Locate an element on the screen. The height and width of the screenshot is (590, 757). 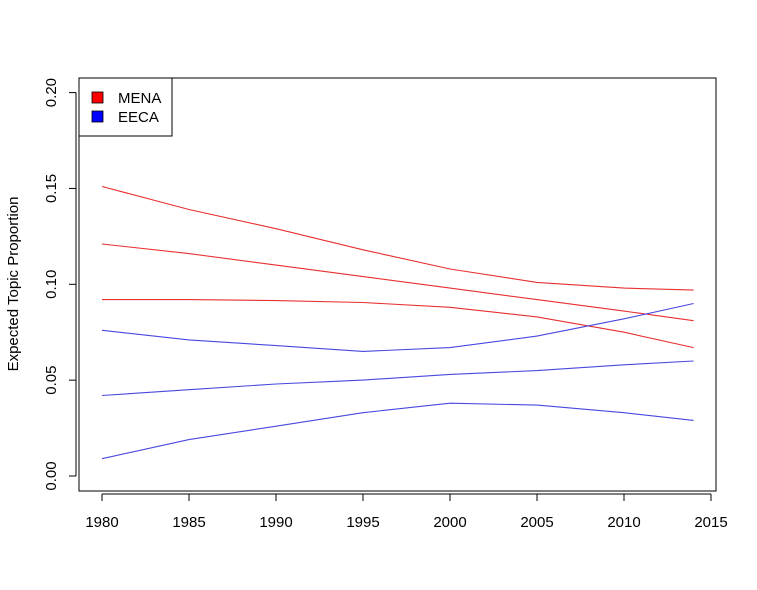
x-tick-label-2010: 2010 is located at coordinates (623, 522).